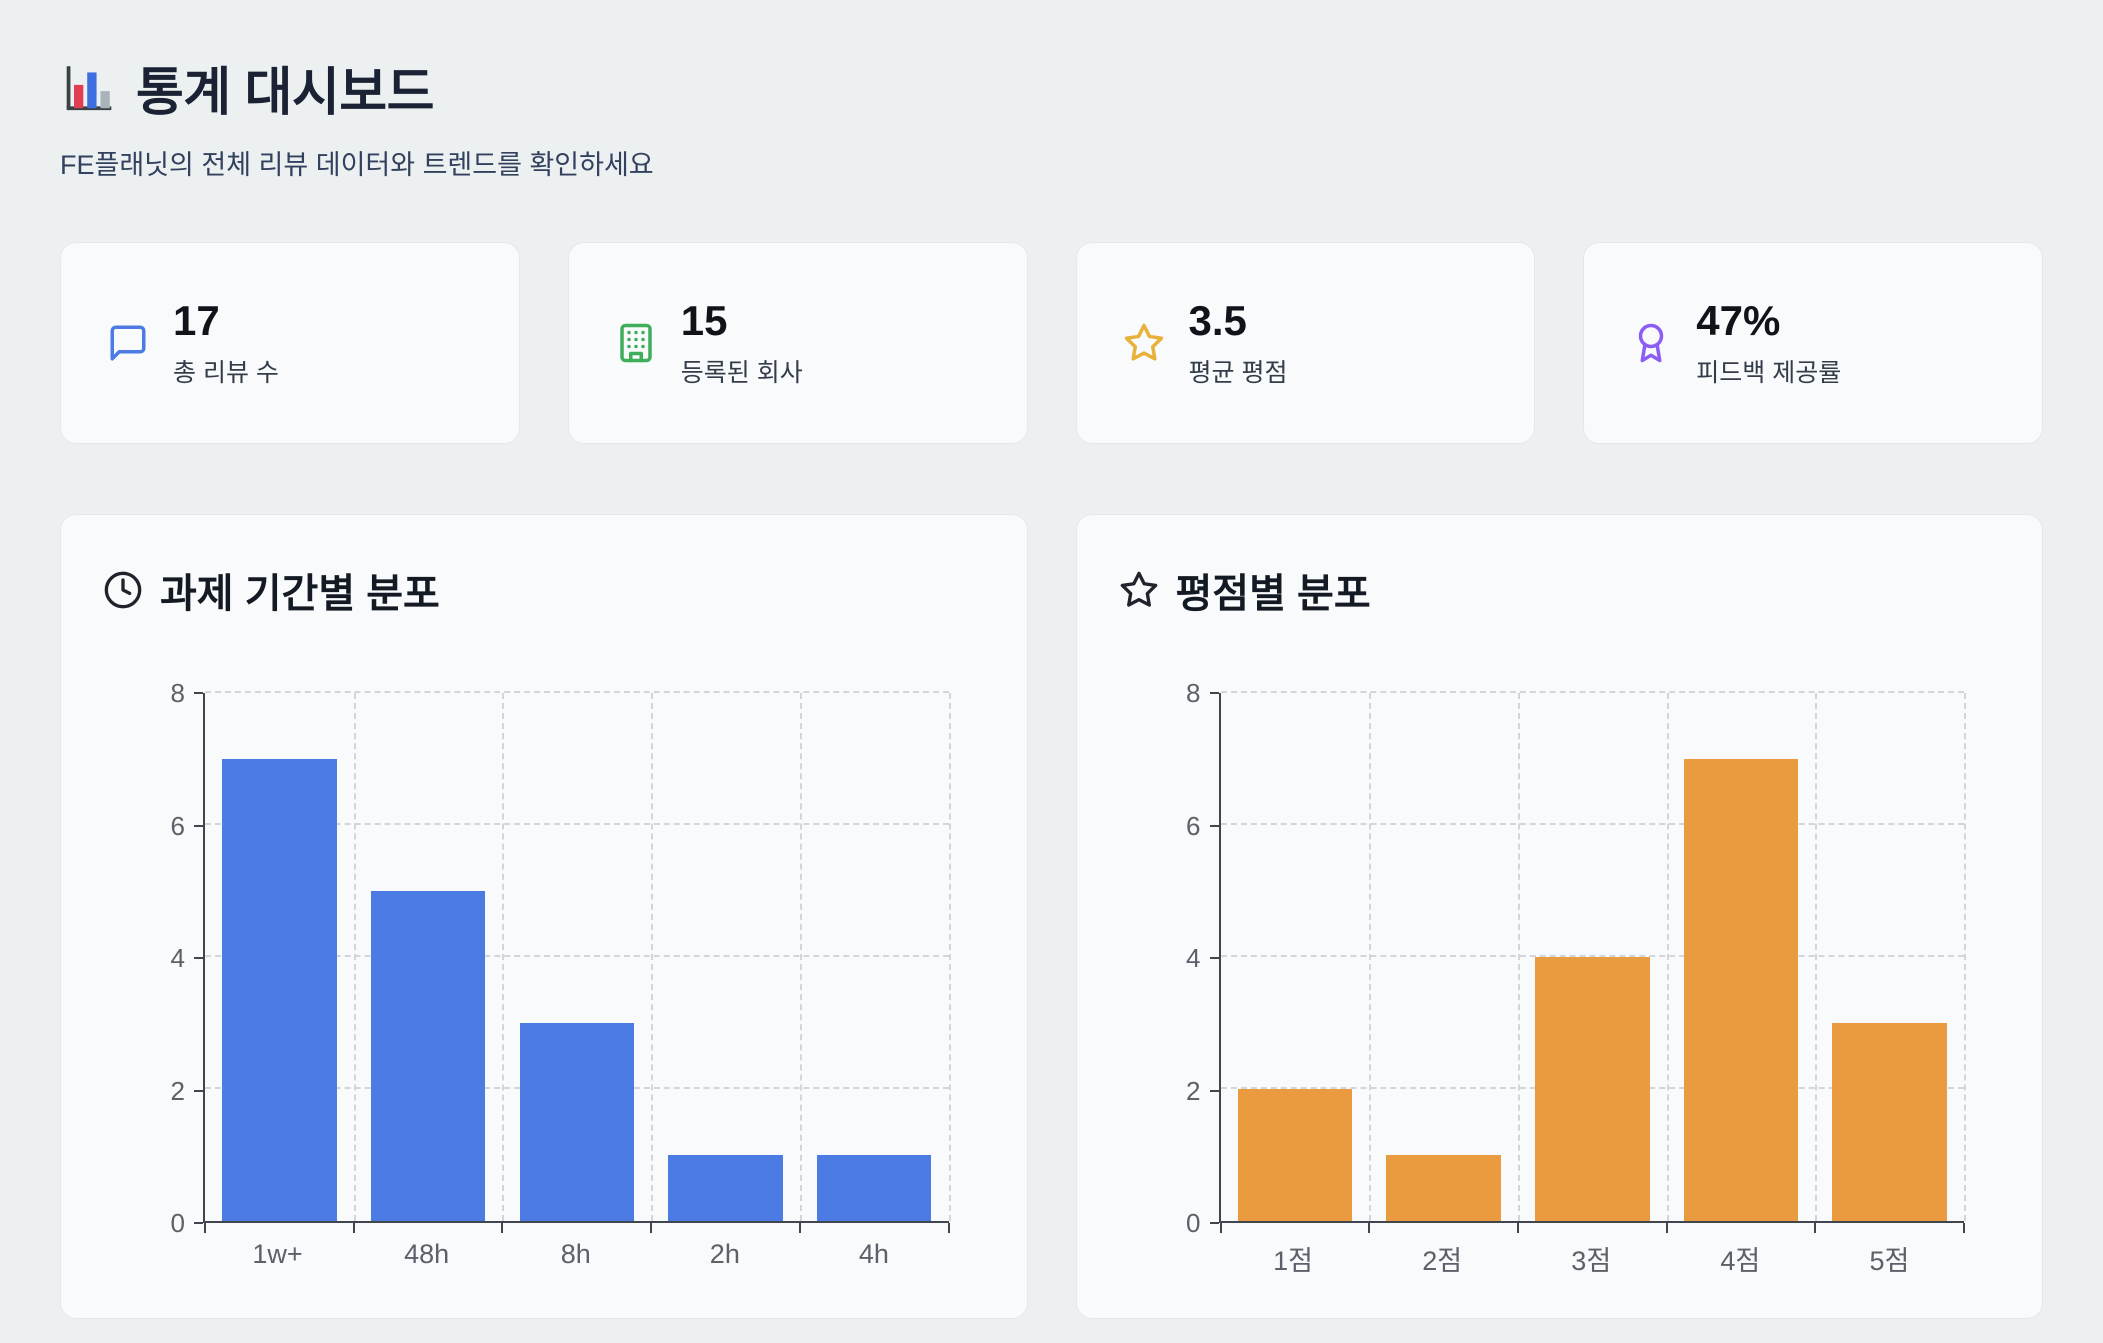 The width and height of the screenshot is (2103, 1343). What do you see at coordinates (277, 1254) in the screenshot?
I see `x-tick-label: 1w+` at bounding box center [277, 1254].